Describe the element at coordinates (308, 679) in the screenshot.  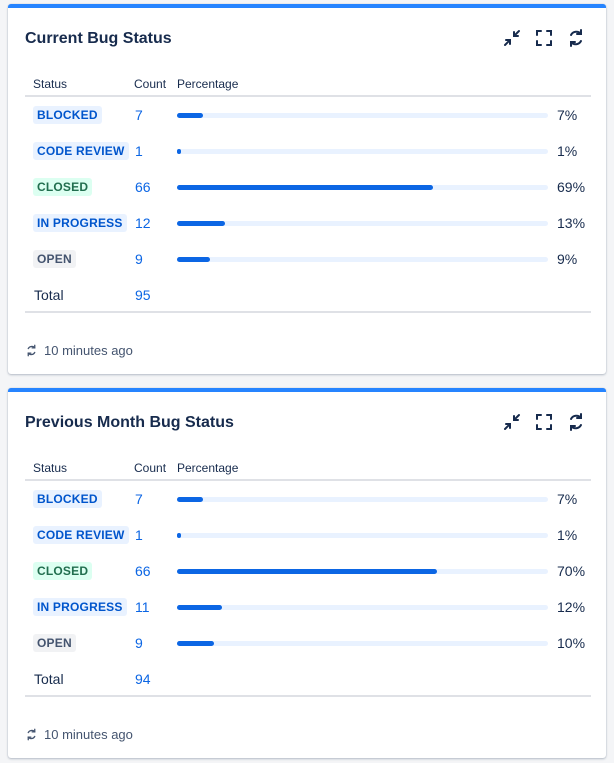
I see `total-row: Total 94` at that location.